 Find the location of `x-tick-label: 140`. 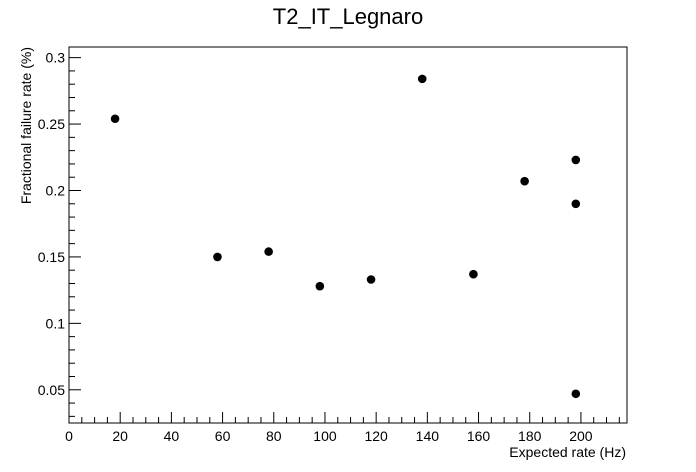

x-tick-label: 140 is located at coordinates (428, 436).